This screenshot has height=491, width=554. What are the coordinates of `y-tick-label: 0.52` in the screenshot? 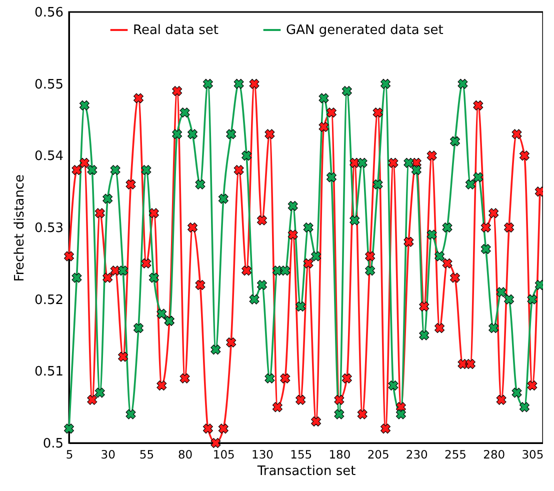 It's located at (49, 300).